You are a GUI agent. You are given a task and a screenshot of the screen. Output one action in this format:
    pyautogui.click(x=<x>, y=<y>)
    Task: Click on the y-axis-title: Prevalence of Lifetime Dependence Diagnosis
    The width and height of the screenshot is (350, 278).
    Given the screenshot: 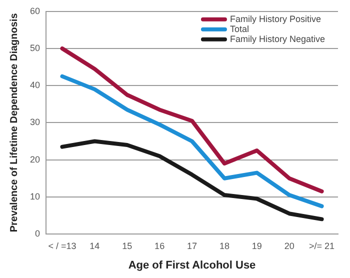 What is the action you would take?
    pyautogui.click(x=14, y=122)
    